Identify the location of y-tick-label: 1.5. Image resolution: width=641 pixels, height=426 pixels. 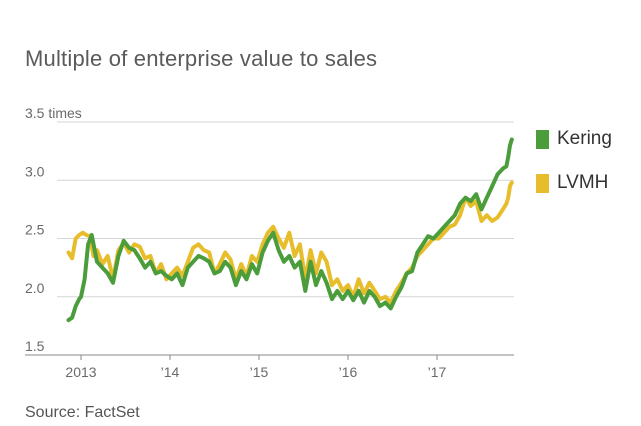
(35, 346).